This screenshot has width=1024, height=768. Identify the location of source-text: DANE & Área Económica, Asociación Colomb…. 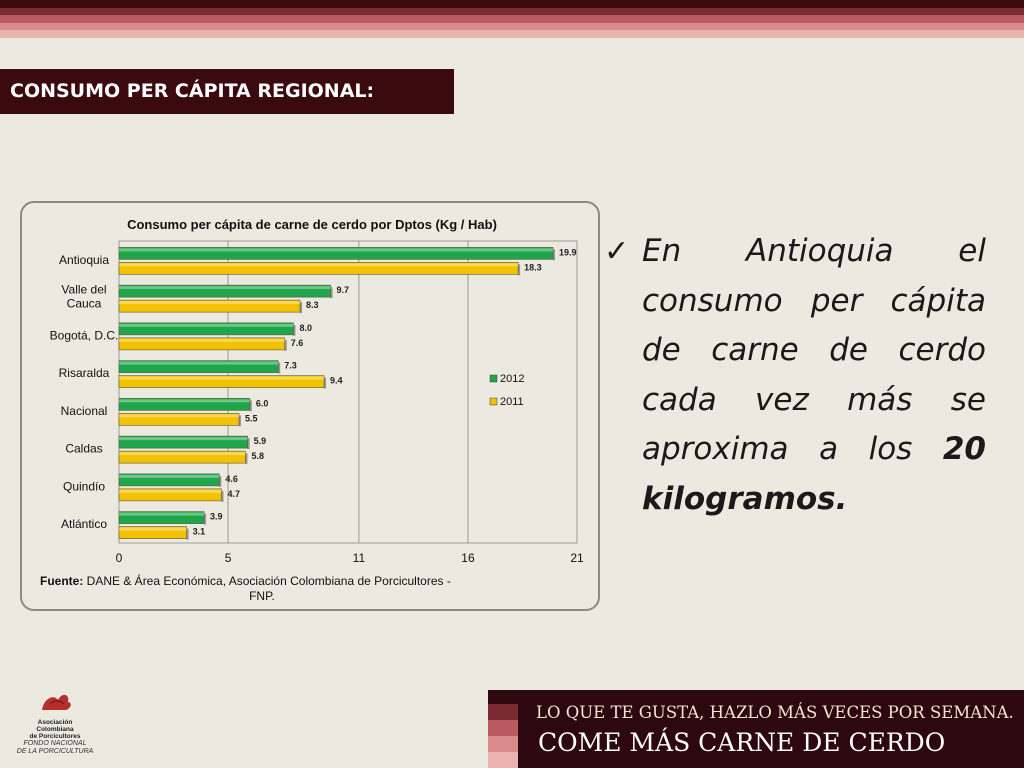
(269, 580).